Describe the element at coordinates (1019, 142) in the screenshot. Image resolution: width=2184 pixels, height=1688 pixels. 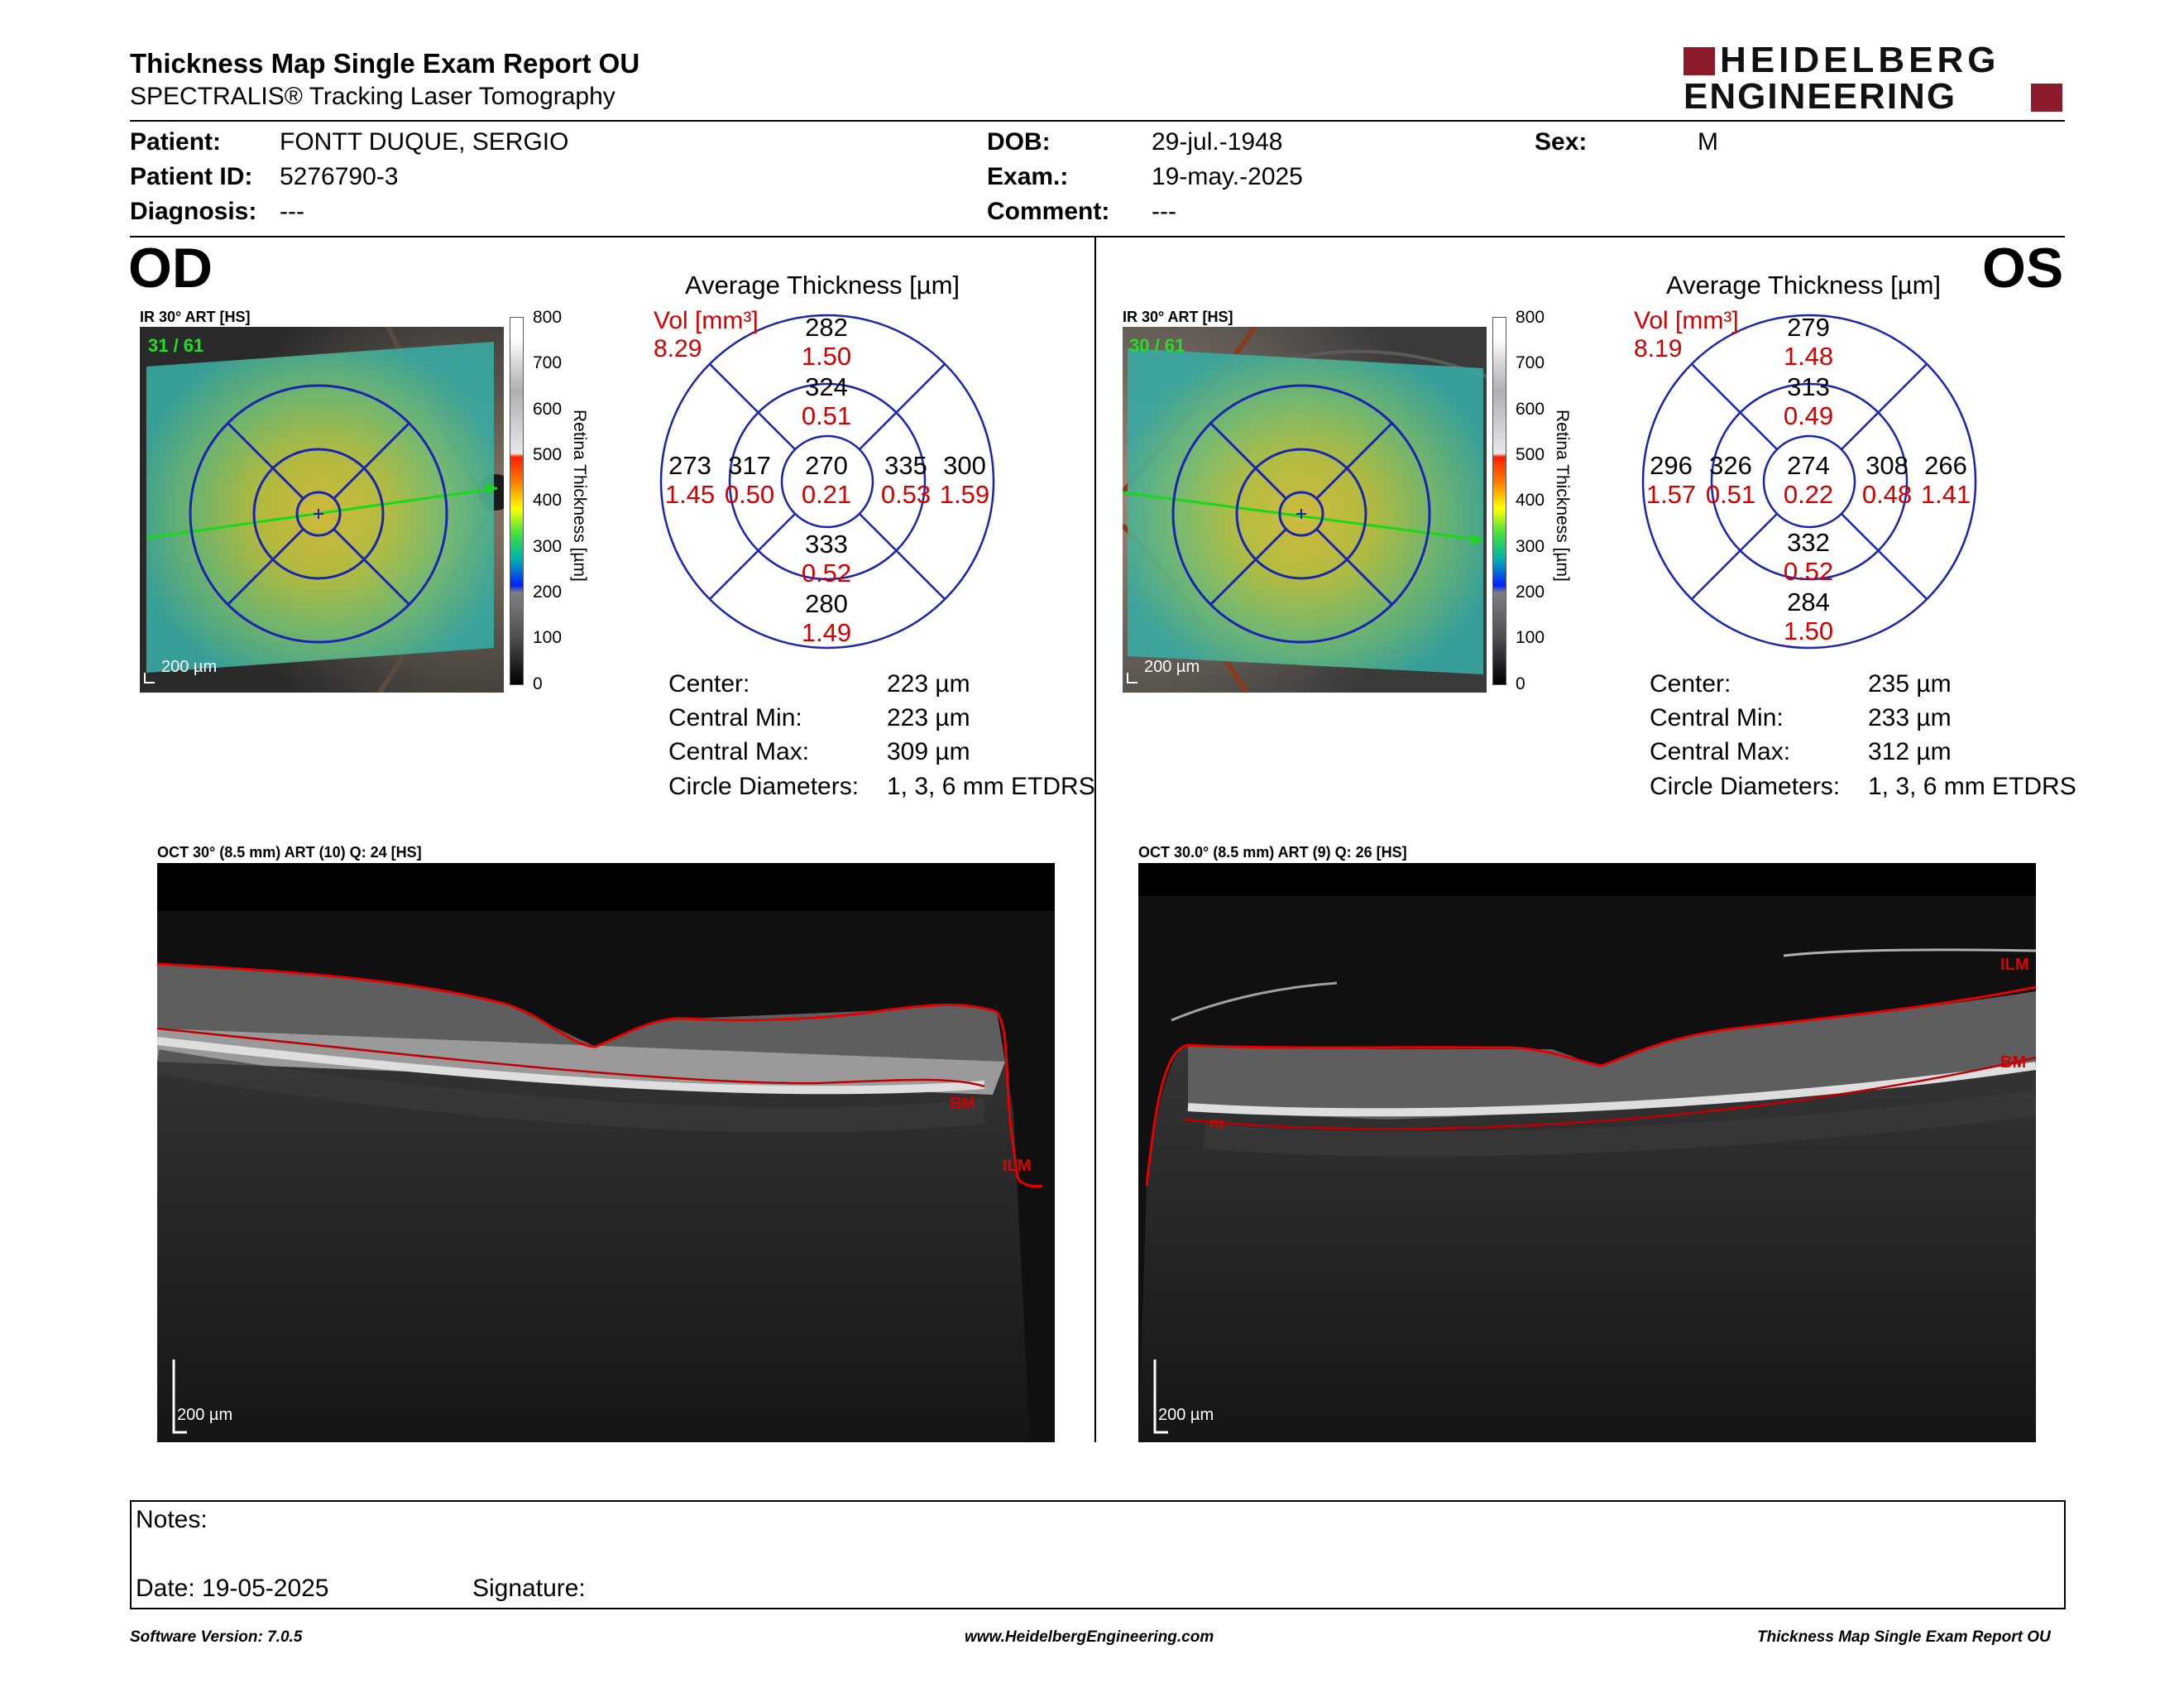
I see `dob-label: DOB:` at that location.